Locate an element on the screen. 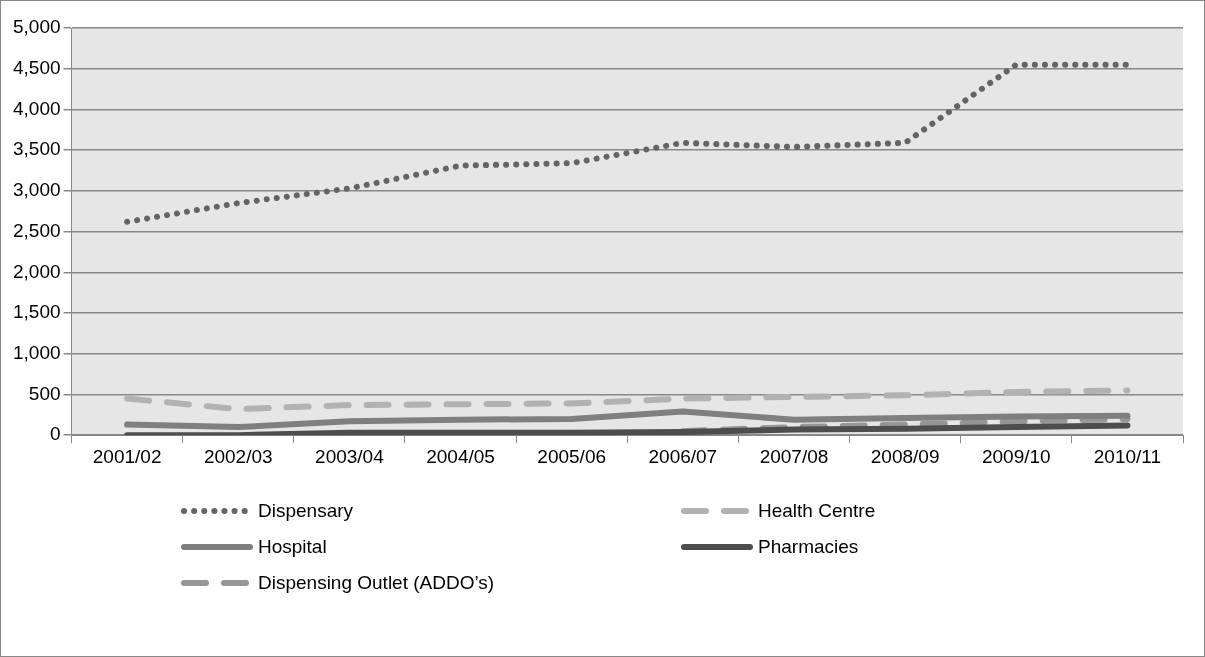  x-tick-label: 2004/05 is located at coordinates (460, 456).